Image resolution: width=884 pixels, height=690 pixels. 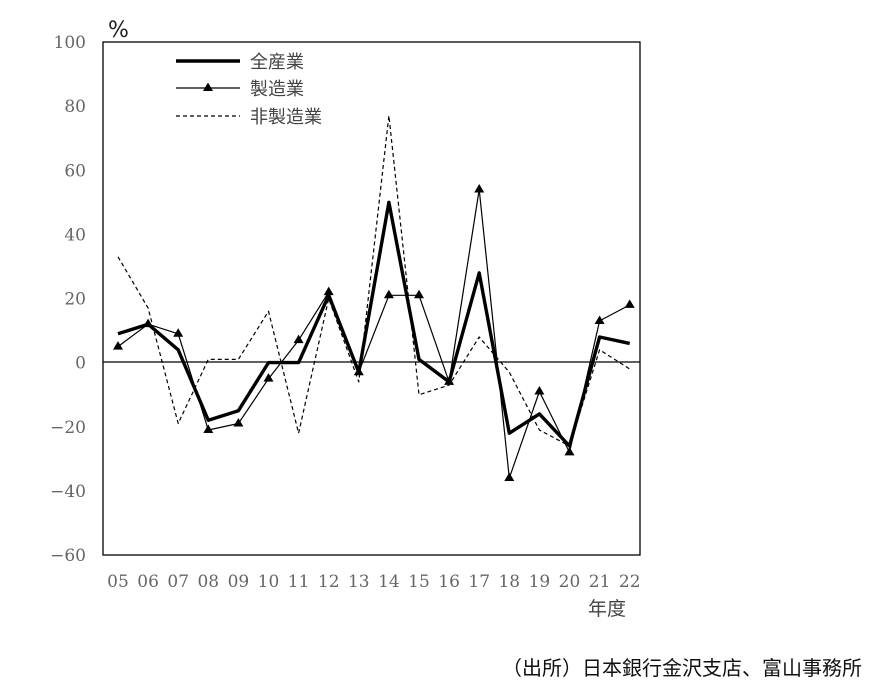 What do you see at coordinates (277, 62) in the screenshot?
I see `legend-label: 全産業` at bounding box center [277, 62].